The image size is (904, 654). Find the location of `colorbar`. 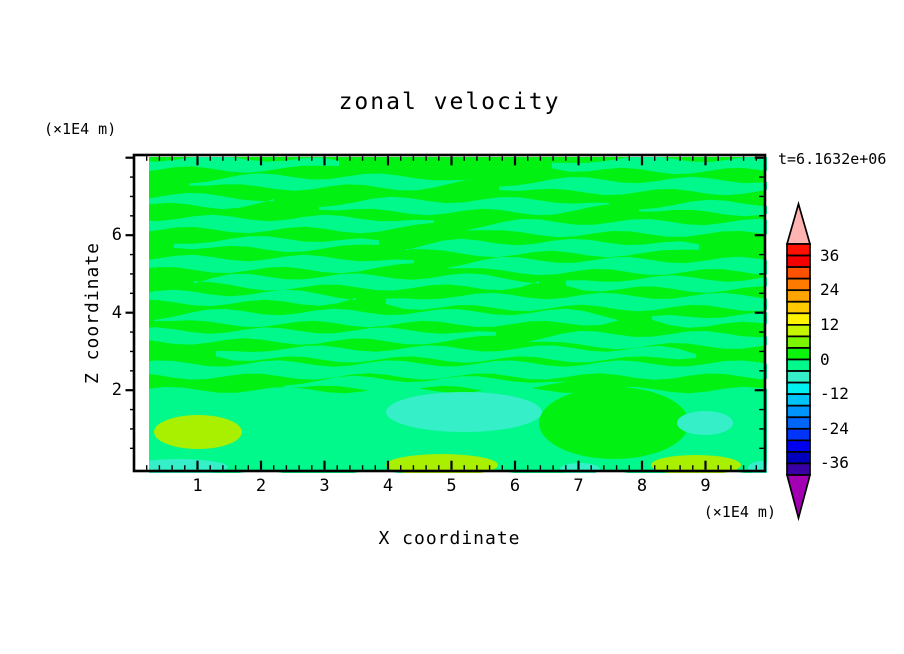

colorbar is located at coordinates (798, 361).